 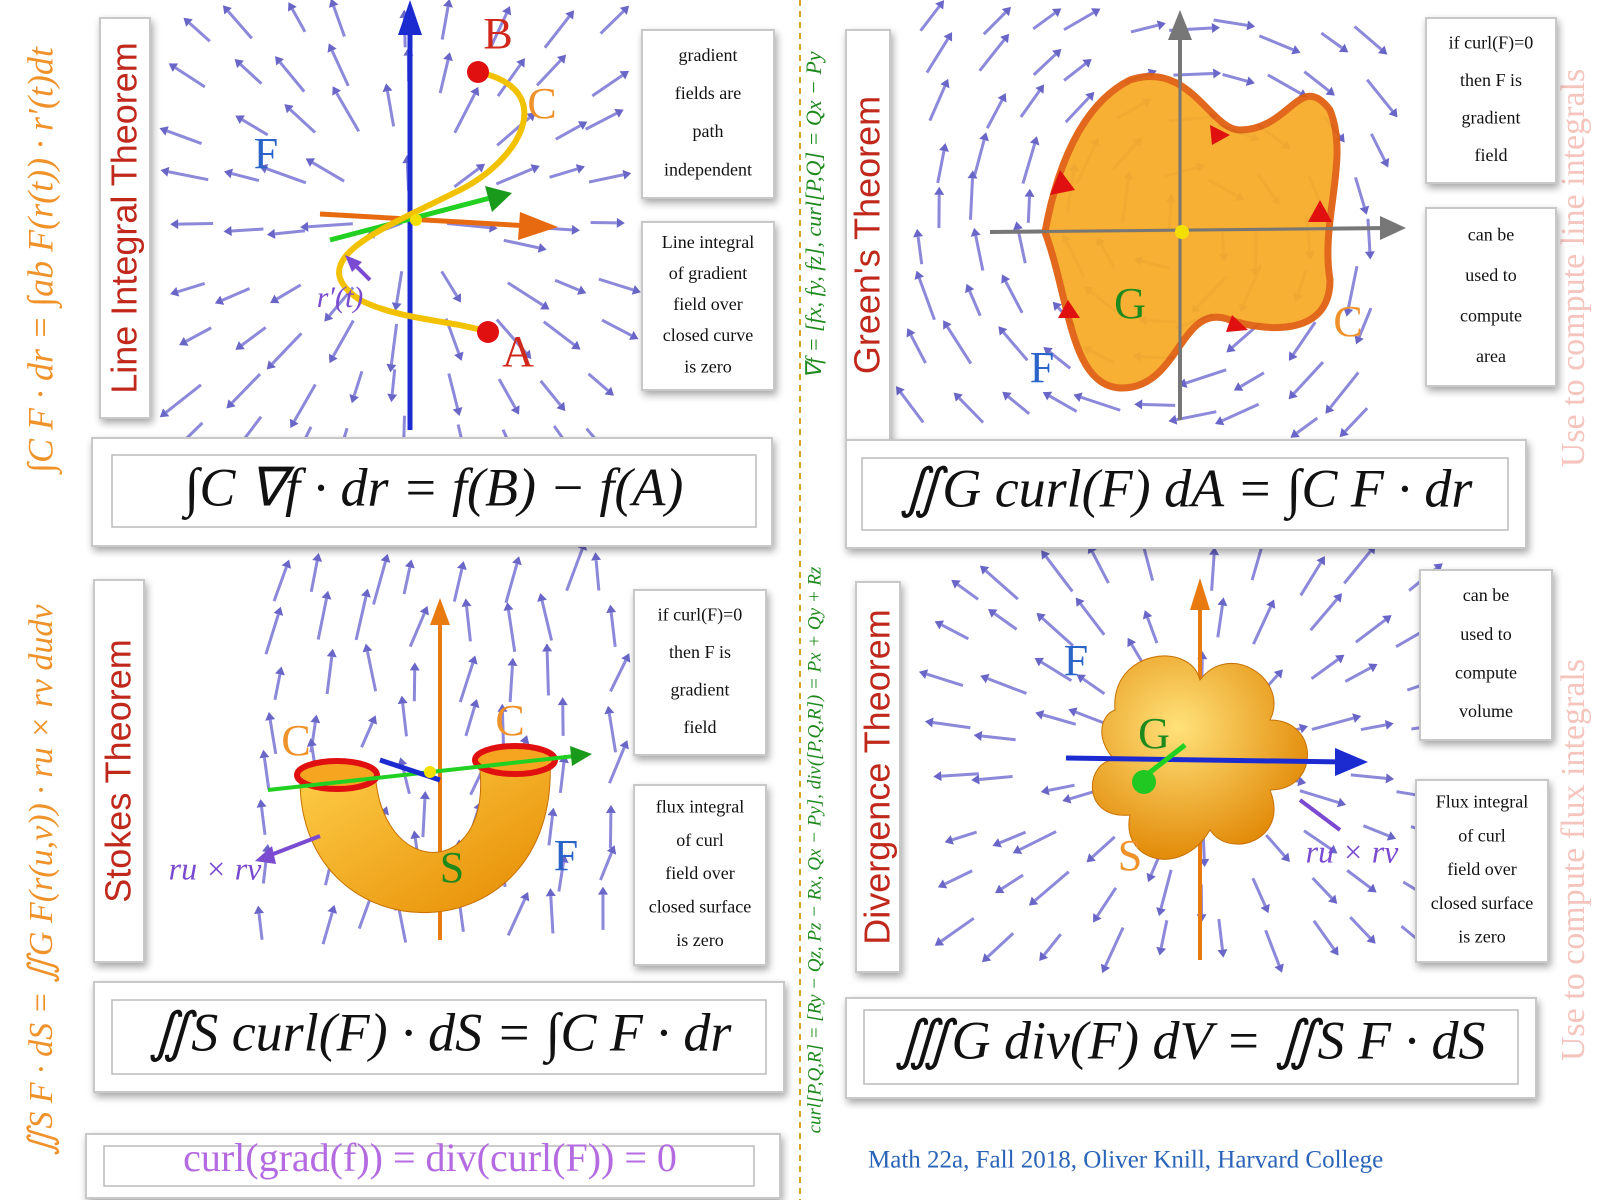 What do you see at coordinates (867, 235) in the screenshot?
I see `panel-title: Green's Theorem` at bounding box center [867, 235].